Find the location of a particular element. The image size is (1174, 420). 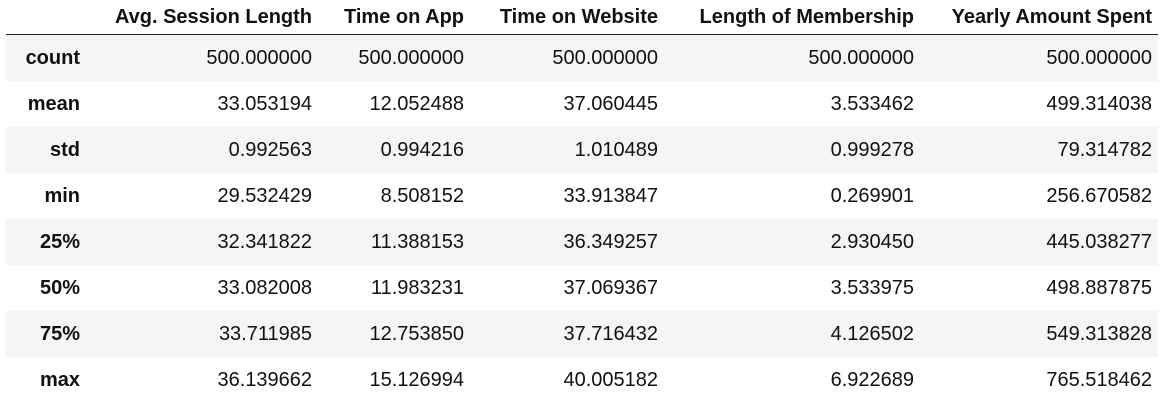

index-header is located at coordinates (46, 17).